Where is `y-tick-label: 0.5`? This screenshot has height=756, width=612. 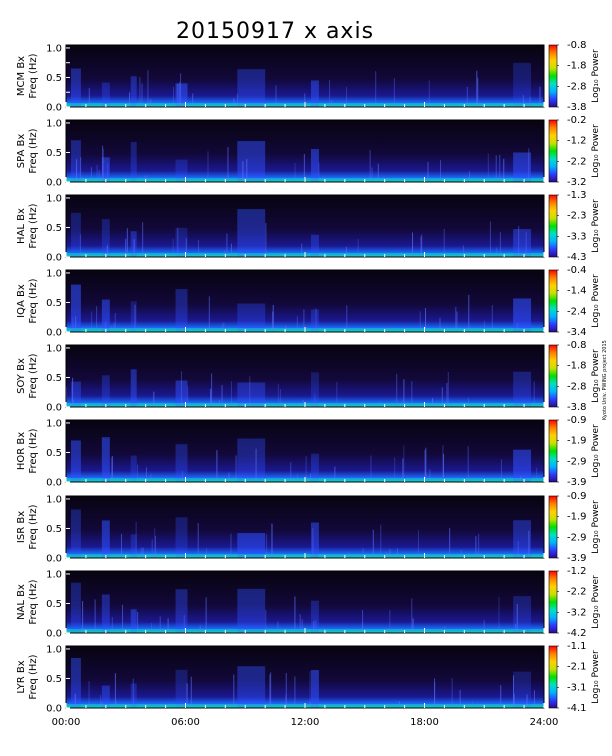 y-tick-label: 0.5 is located at coordinates (54, 303).